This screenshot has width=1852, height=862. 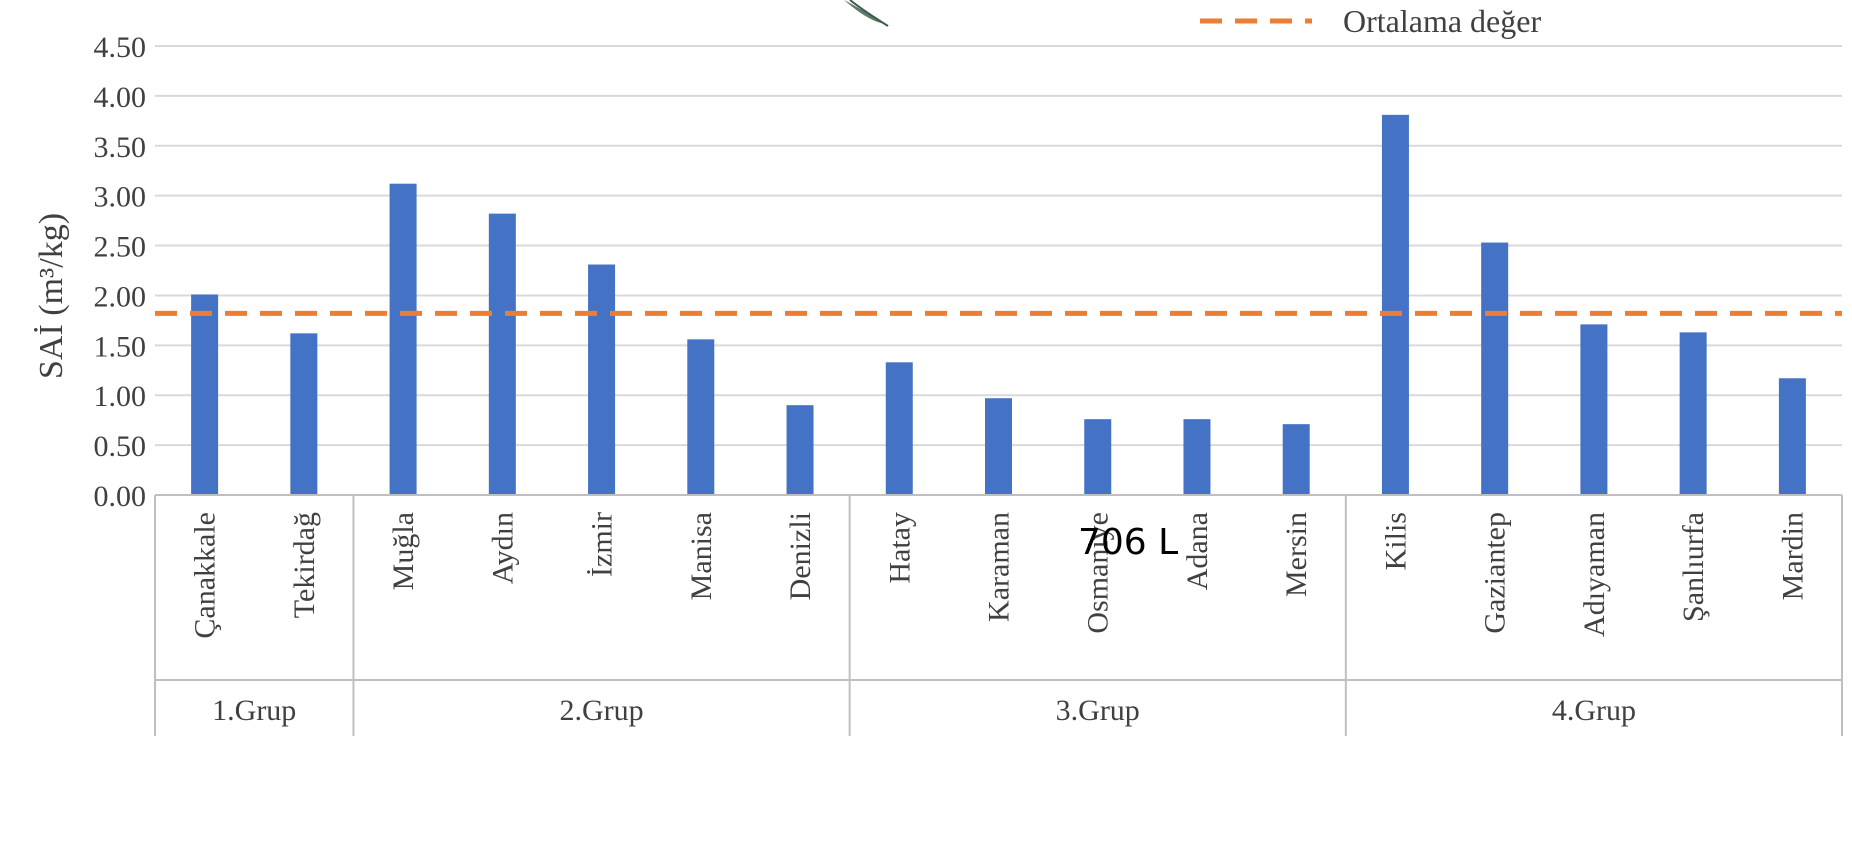 What do you see at coordinates (1197, 551) in the screenshot?
I see `x-tick-label: Adana` at bounding box center [1197, 551].